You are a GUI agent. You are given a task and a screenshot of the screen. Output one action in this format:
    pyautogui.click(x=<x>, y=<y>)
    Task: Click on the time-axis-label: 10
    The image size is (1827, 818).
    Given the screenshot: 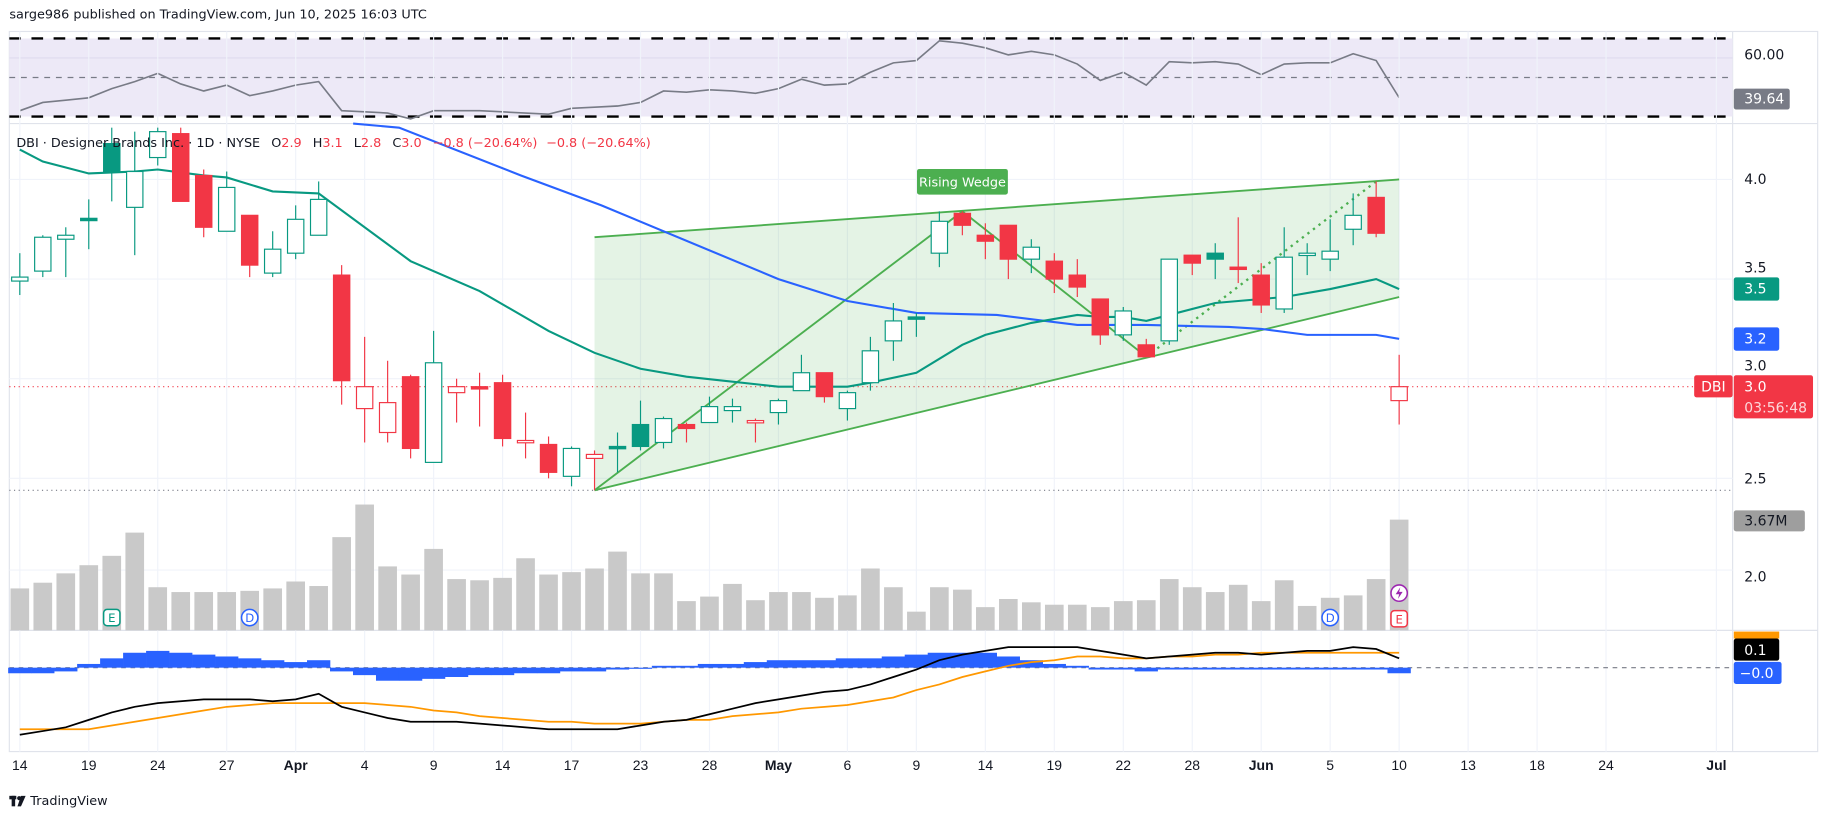 What is the action you would take?
    pyautogui.click(x=1399, y=765)
    